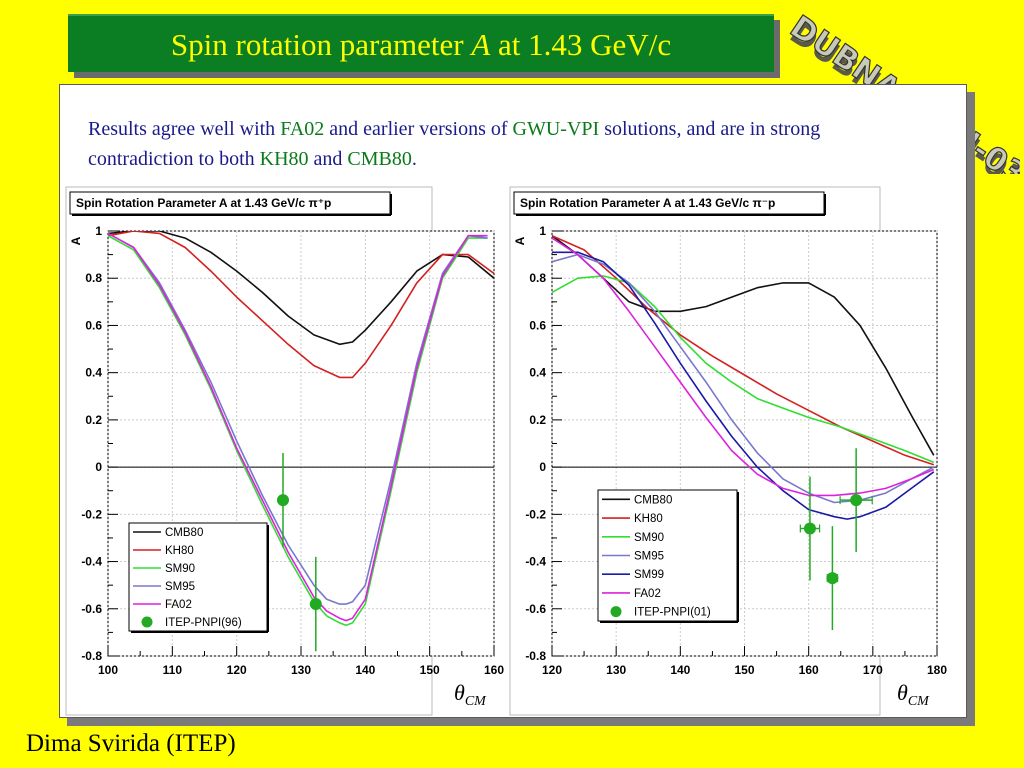 The width and height of the screenshot is (1024, 768). Describe the element at coordinates (131, 743) in the screenshot. I see `author-footer: Dima Svirida (ITEP)` at that location.